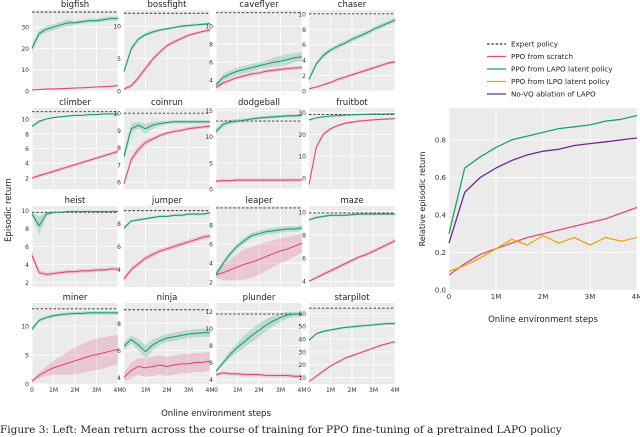  I want to click on legend-item-lapo: PPO from LAPO latent policy, so click(550, 69).